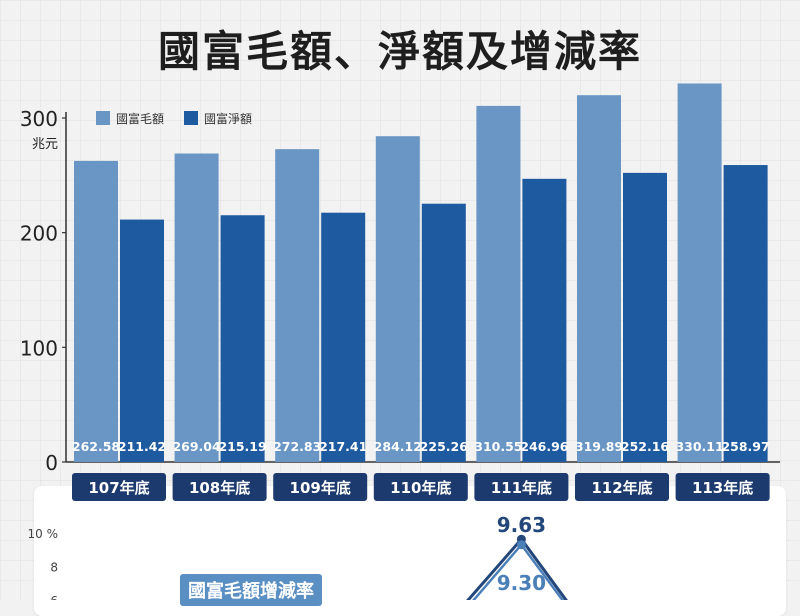 This screenshot has width=800, height=616. I want to click on y-tick-label: 100, so click(39, 348).